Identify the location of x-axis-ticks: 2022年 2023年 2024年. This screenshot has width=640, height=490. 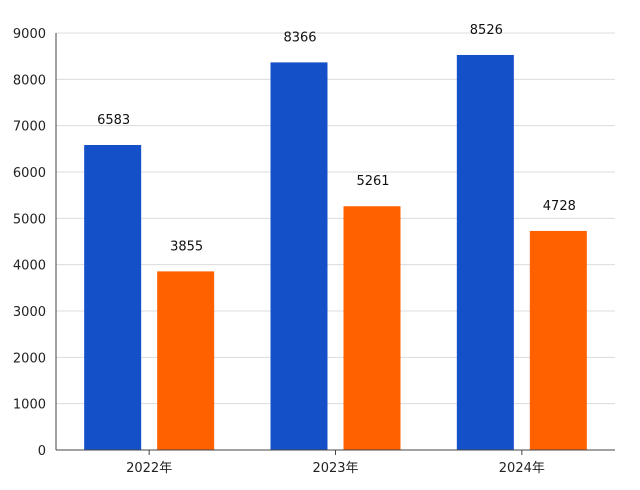
(335, 463).